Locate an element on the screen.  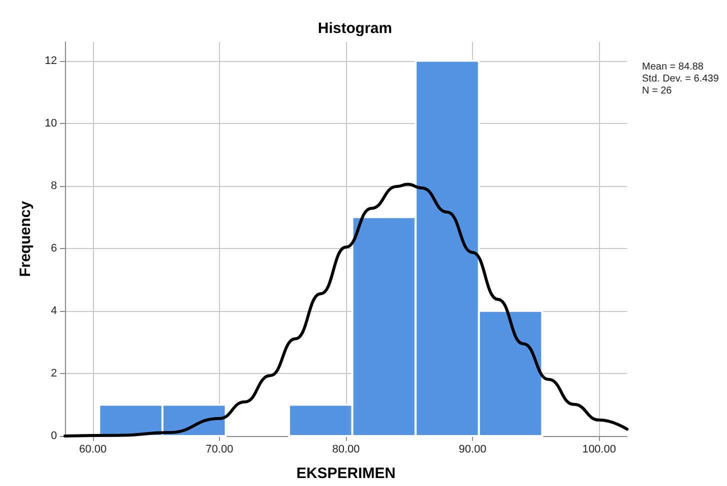
chart-title: Histogram is located at coordinates (355, 28).